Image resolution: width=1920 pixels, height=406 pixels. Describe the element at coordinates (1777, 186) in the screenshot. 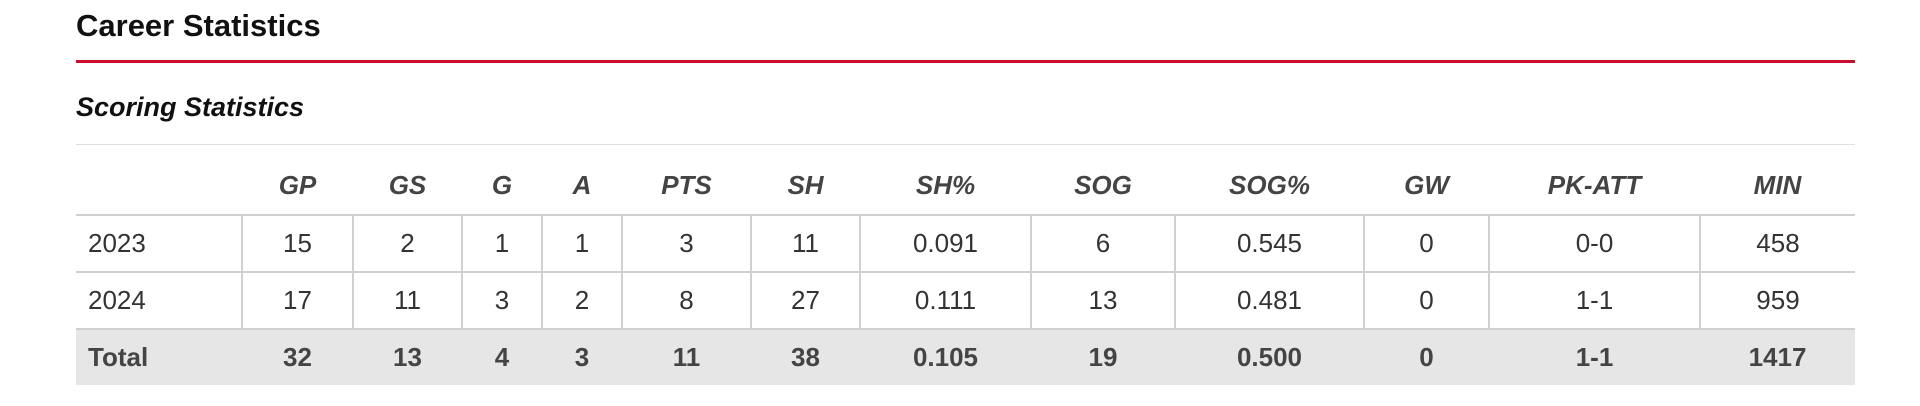

I see `column-header: MIN` at that location.